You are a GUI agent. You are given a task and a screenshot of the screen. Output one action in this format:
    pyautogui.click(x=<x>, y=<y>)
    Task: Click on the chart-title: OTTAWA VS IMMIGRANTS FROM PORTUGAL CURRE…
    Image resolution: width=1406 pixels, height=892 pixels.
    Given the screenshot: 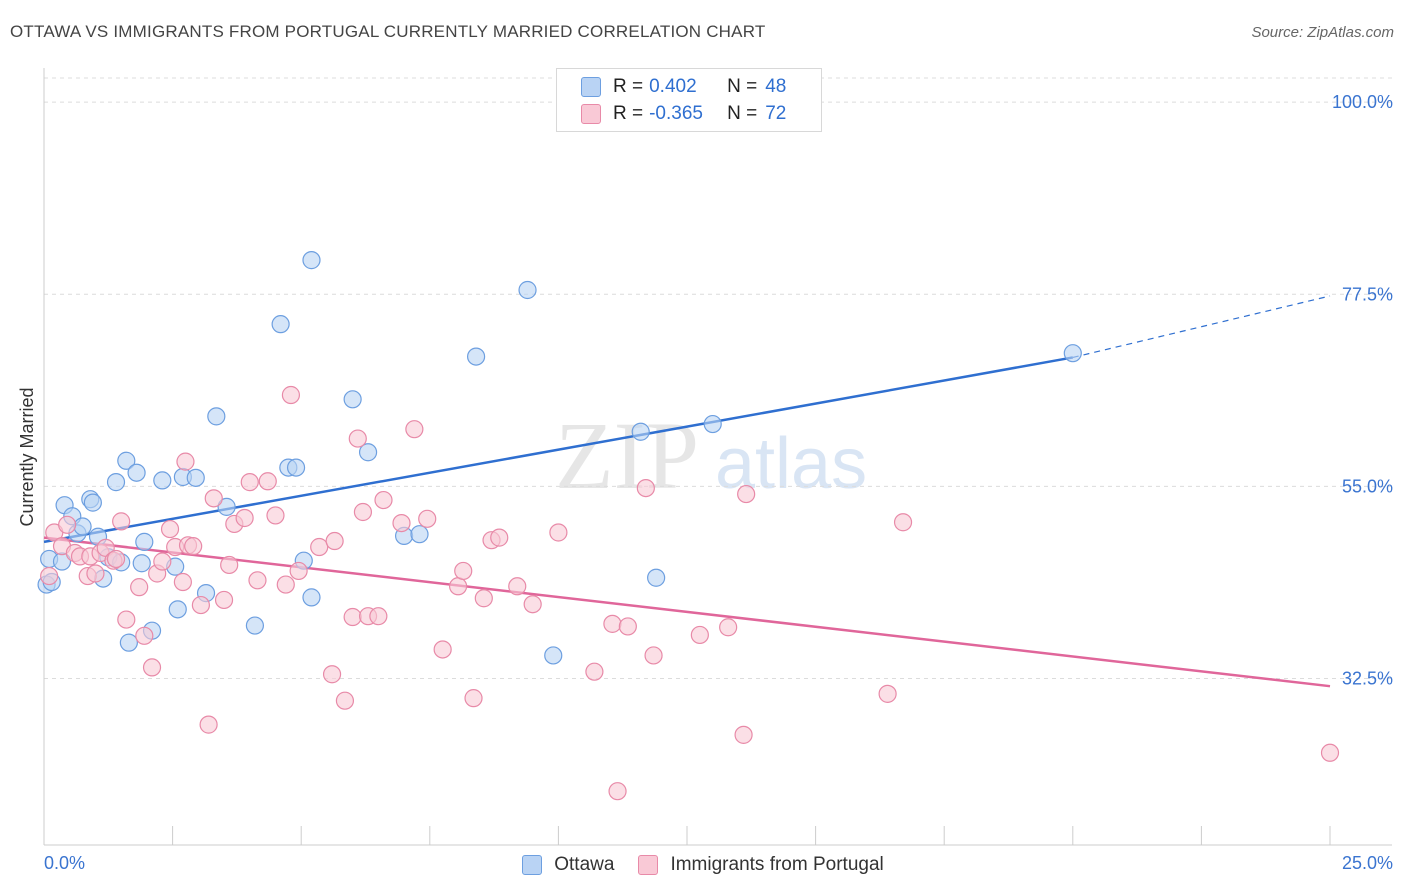 What is the action you would take?
    pyautogui.click(x=388, y=31)
    